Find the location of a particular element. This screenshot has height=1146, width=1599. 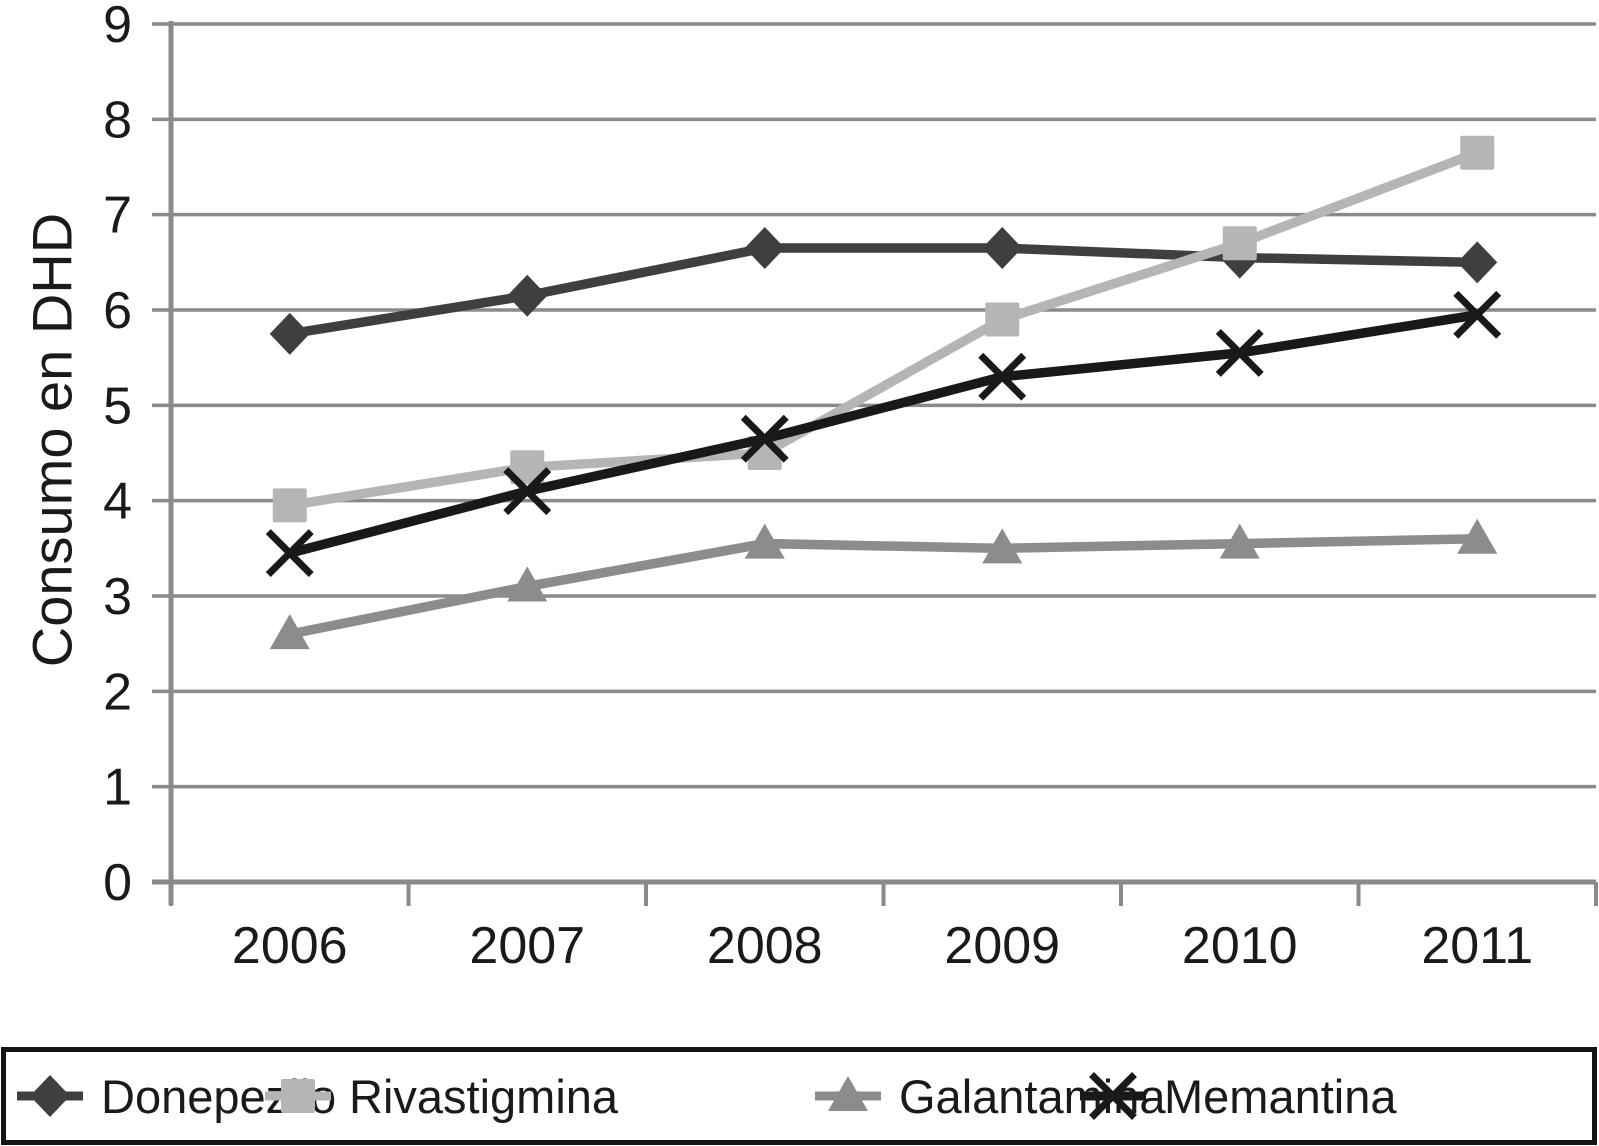

galantamina-triangle-marker-icon is located at coordinates (848, 1093).